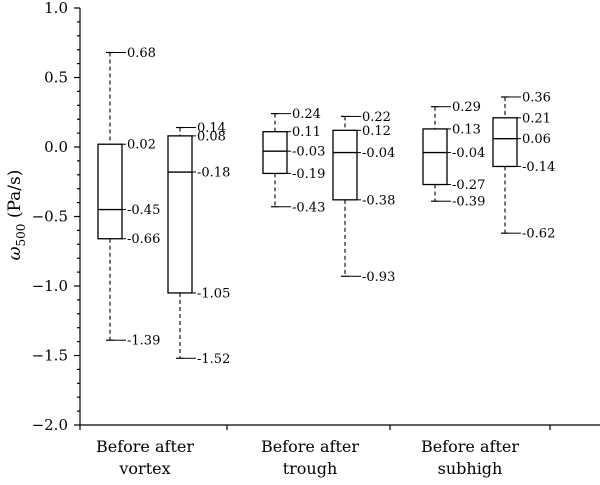 This screenshot has width=600, height=485. I want to click on x-category-label-line2: trough, so click(310, 468).